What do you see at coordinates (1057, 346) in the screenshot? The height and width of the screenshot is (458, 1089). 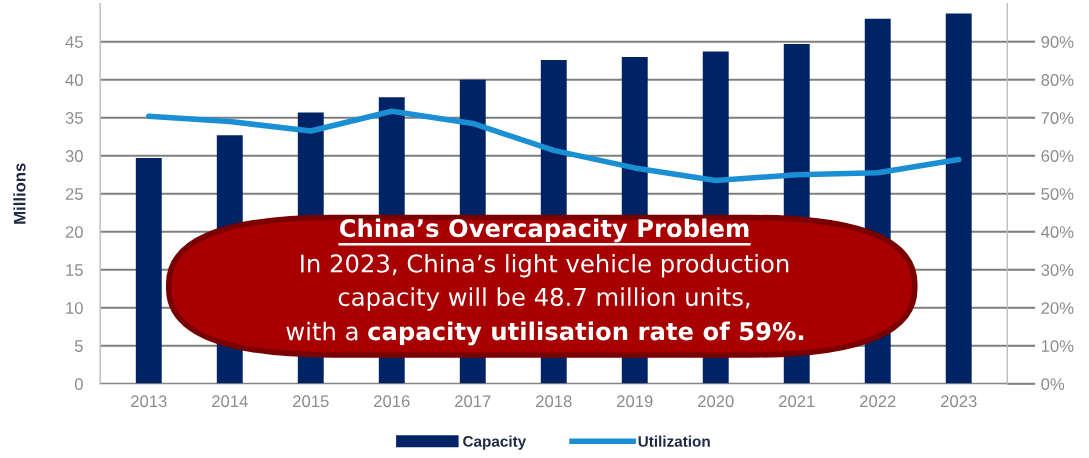 I see `y2-tick-label: 10%` at bounding box center [1057, 346].